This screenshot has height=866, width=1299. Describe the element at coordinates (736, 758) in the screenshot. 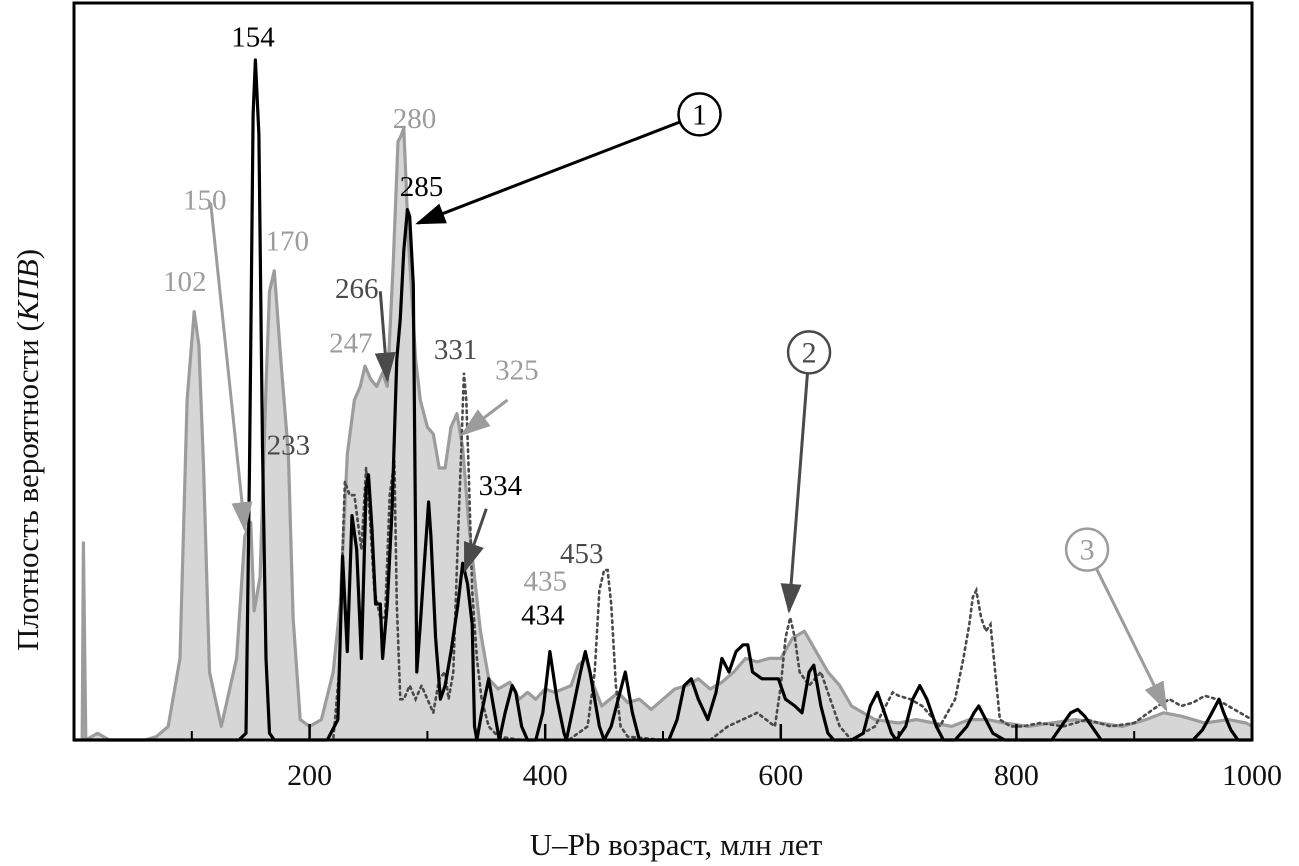

I see `x-axis: 200 400 600 800 1000` at that location.